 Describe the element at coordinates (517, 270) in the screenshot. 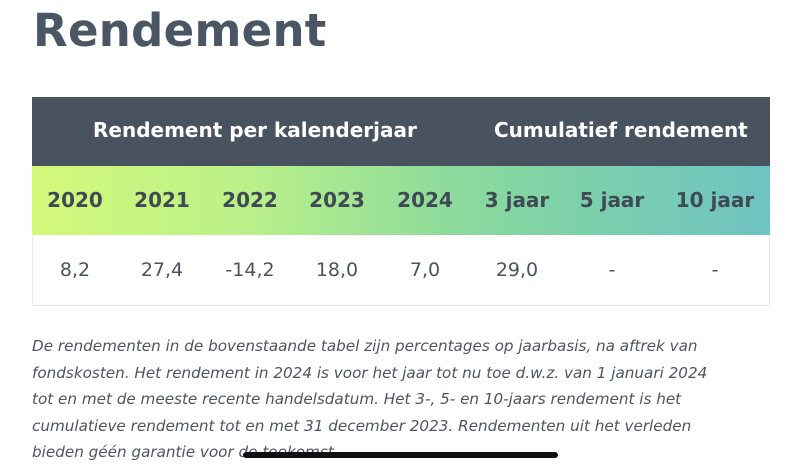

I see `value-3-jaar: 29,0` at that location.